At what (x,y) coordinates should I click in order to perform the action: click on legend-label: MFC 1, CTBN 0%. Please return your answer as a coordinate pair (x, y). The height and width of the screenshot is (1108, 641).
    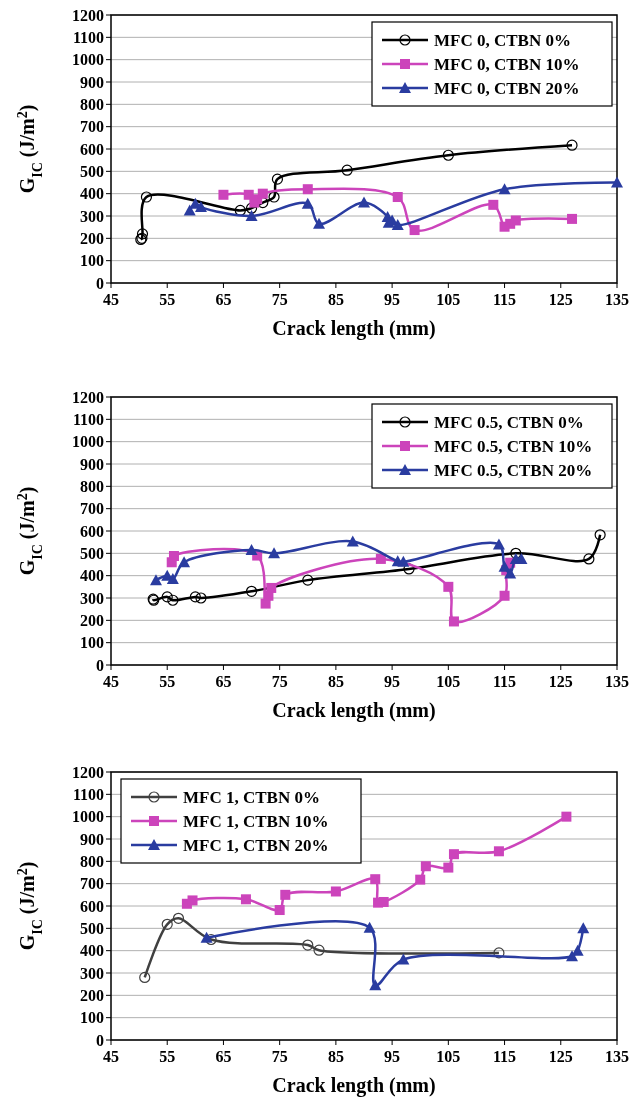
    Looking at the image, I should click on (251, 797).